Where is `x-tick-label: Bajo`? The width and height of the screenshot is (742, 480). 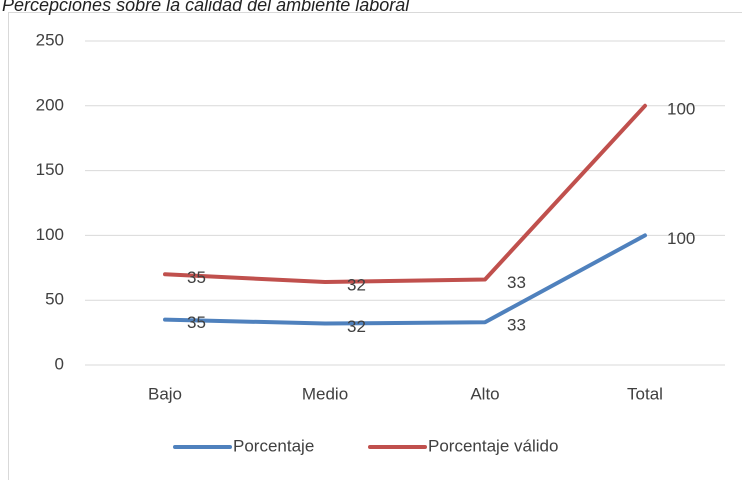
x-tick-label: Bajo is located at coordinates (165, 393).